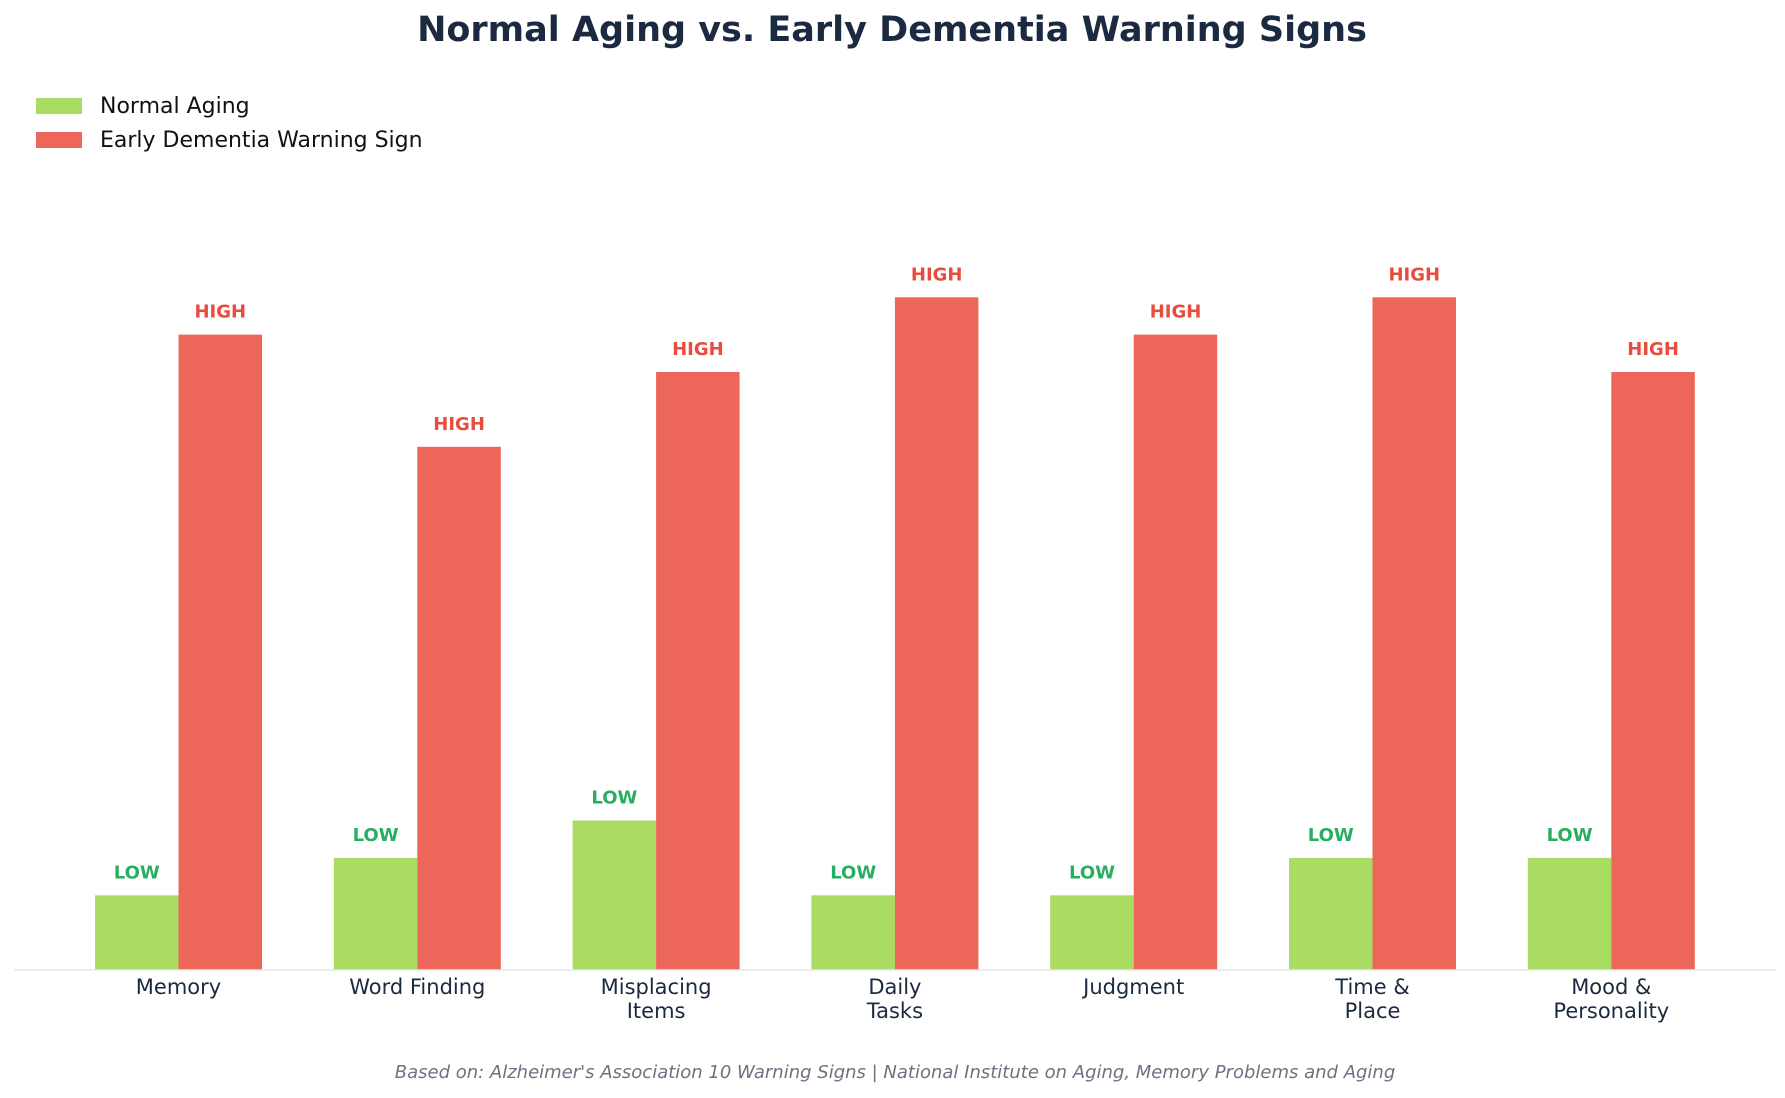  Describe the element at coordinates (1176, 312) in the screenshot. I see `data-label-dementia-4: HIGH` at that location.